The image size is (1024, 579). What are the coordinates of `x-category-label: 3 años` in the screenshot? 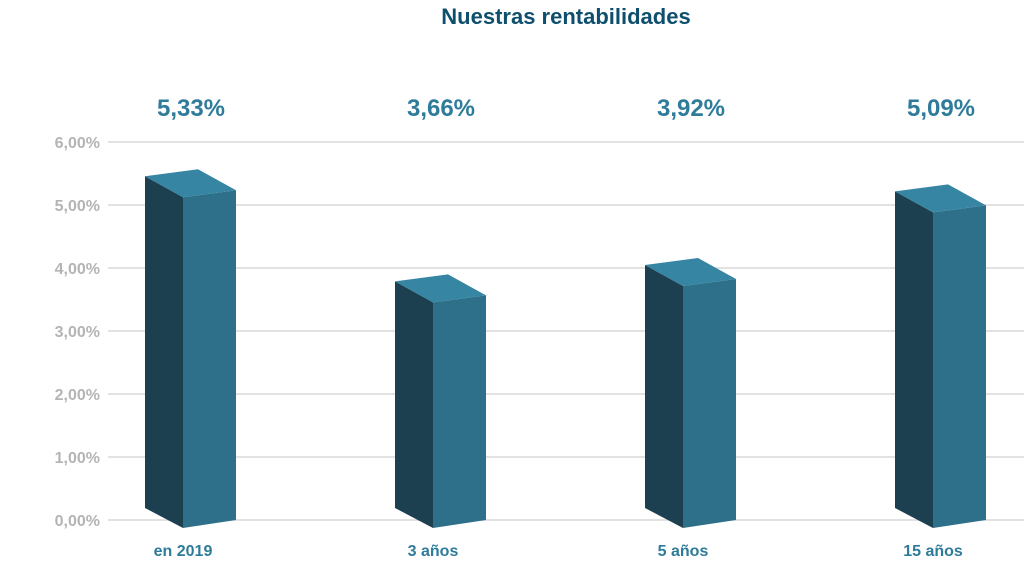 It's located at (433, 551).